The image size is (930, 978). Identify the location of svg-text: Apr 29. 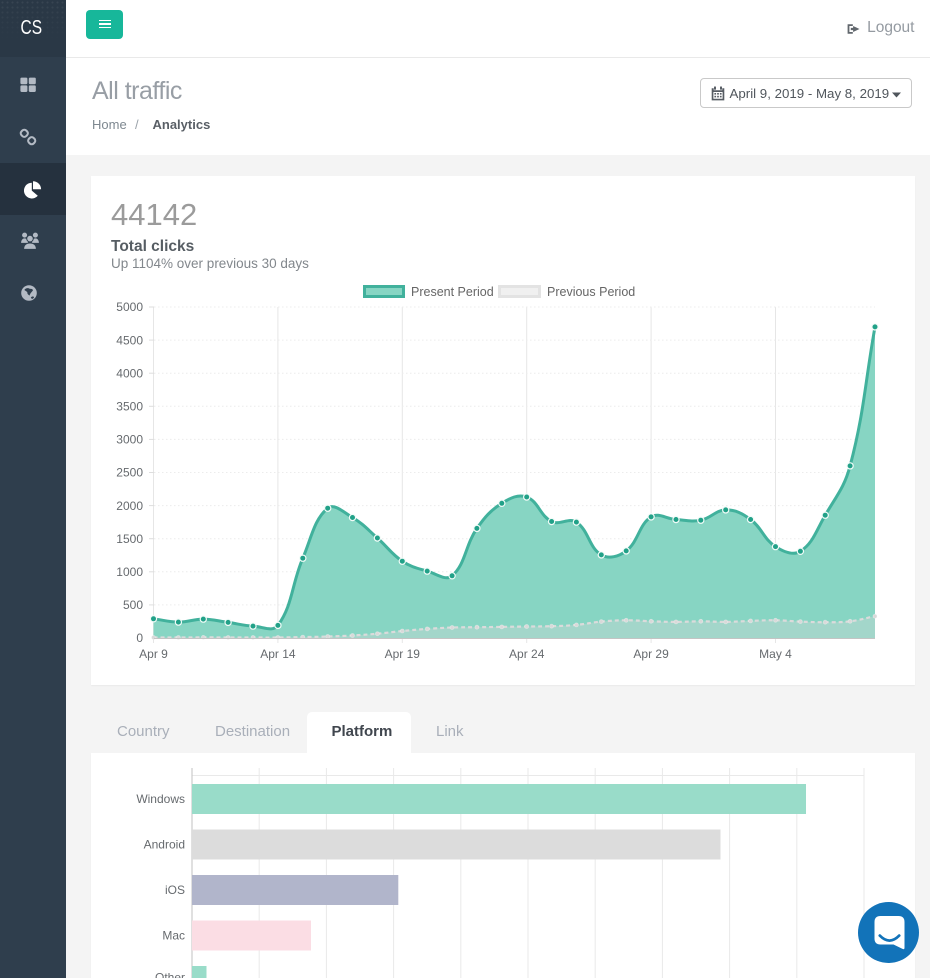
(651, 654).